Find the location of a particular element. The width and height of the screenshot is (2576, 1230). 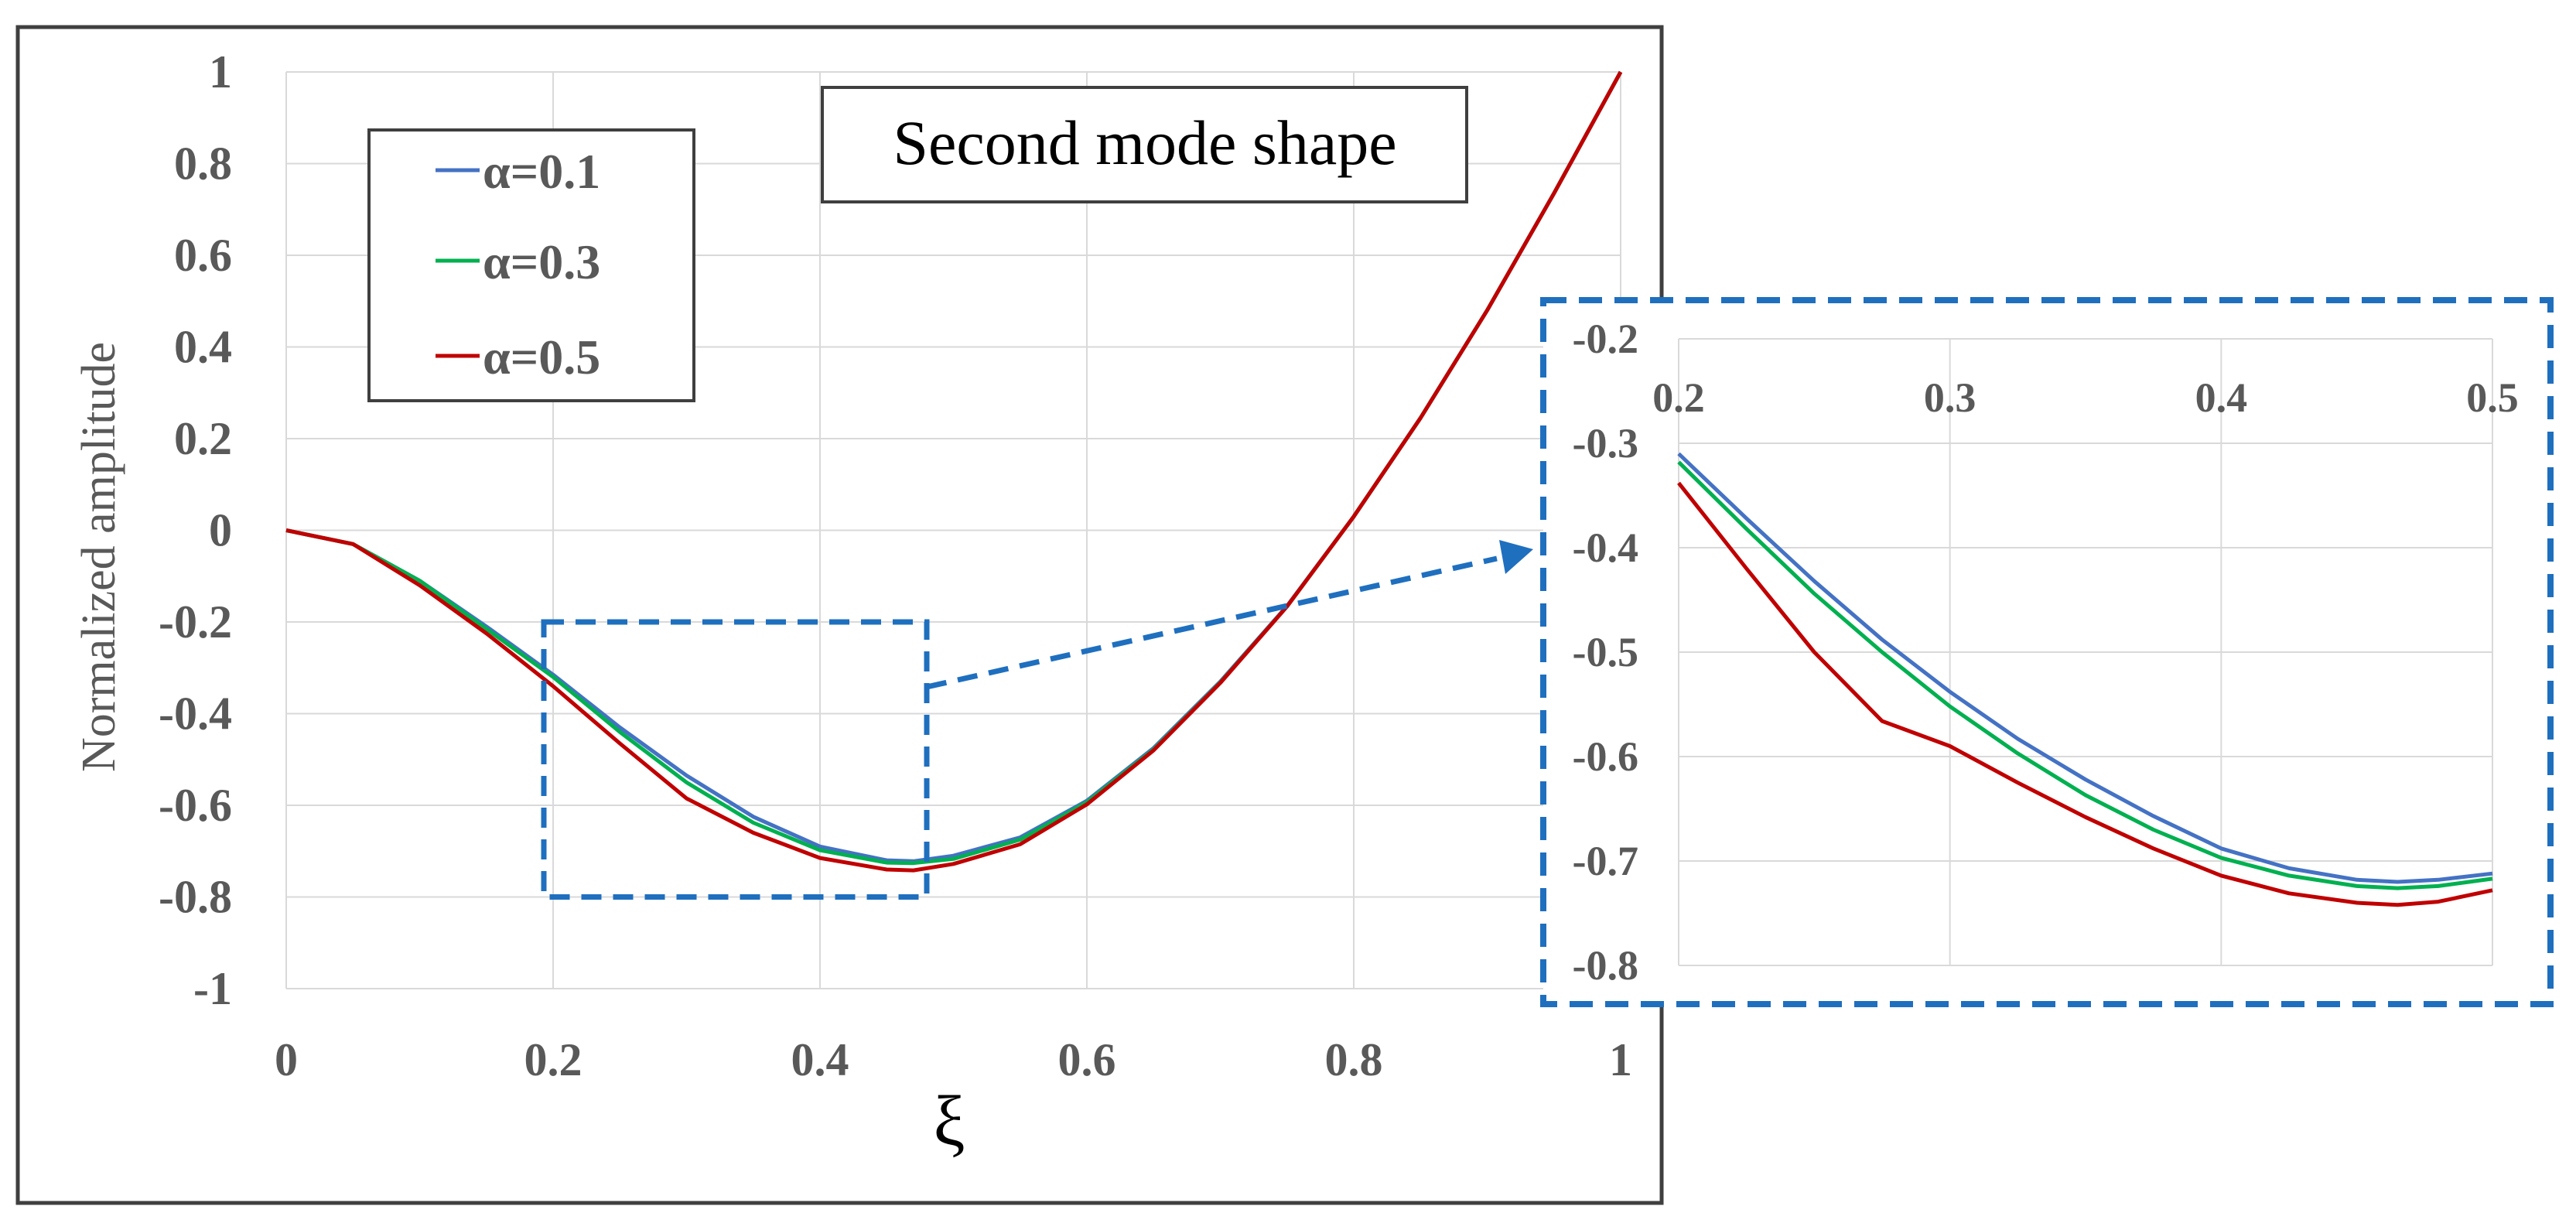

y-axis-label: Normalized amplitude is located at coordinates (99, 557).